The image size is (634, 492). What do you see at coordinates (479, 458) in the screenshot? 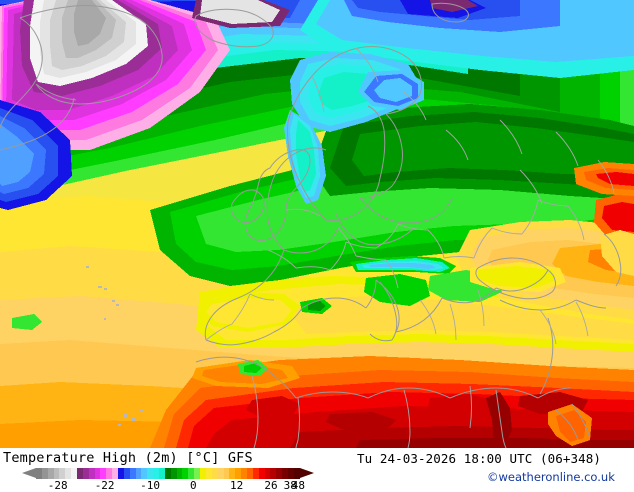
I see `forecast-valid-time: Tu 24-03-2026 18:00 UTC (06+348)` at bounding box center [479, 458].